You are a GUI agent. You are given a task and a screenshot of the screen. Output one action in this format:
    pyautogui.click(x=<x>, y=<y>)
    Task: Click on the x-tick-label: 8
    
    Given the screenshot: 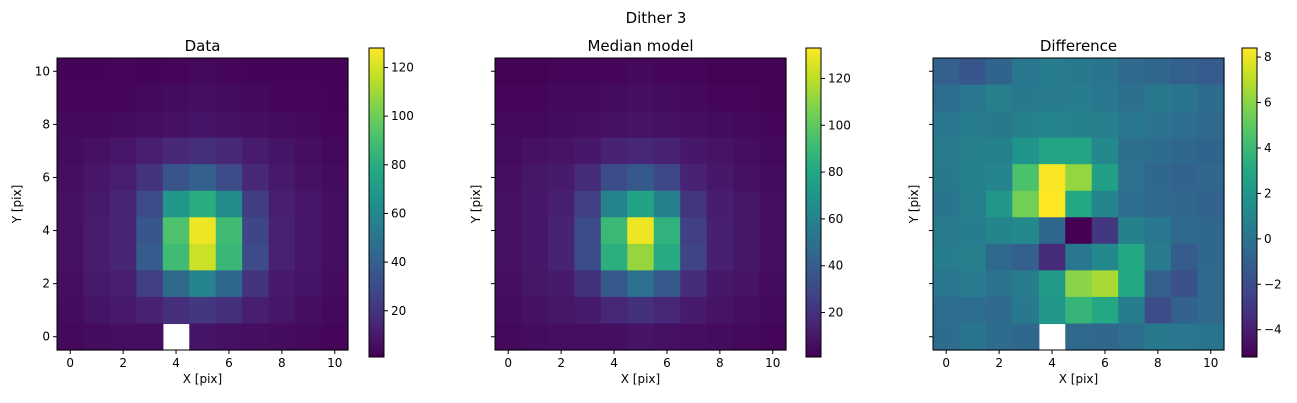 What is the action you would take?
    pyautogui.click(x=282, y=363)
    